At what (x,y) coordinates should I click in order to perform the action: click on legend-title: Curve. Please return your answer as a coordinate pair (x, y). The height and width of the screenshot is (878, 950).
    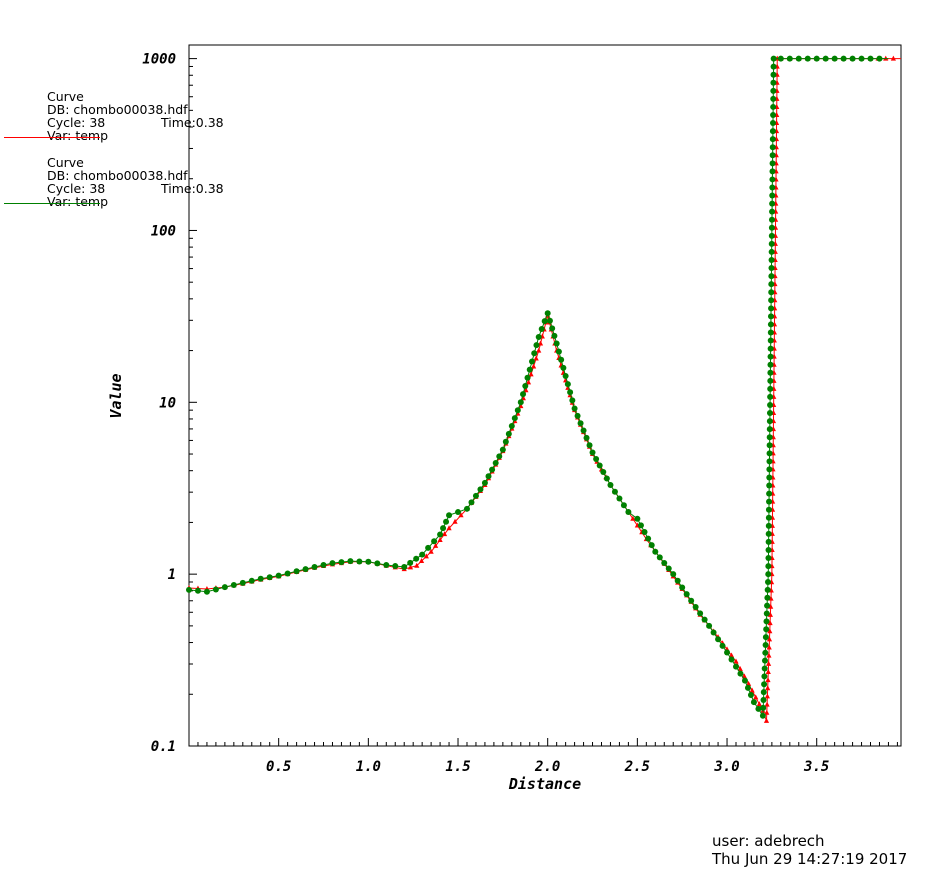
    Looking at the image, I should click on (65, 96).